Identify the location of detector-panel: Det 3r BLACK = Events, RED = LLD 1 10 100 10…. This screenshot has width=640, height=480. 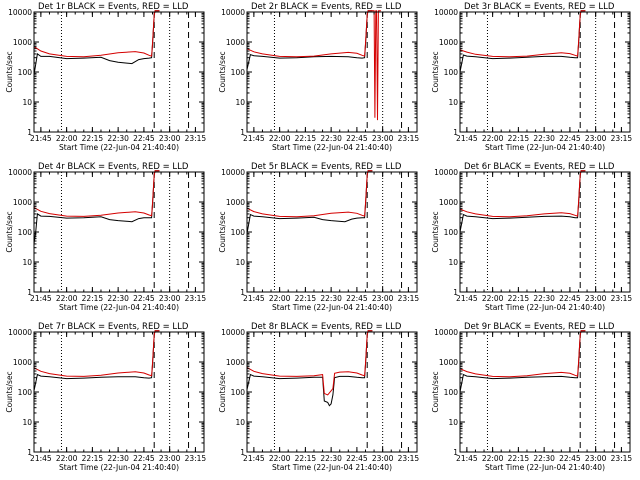
(532, 80).